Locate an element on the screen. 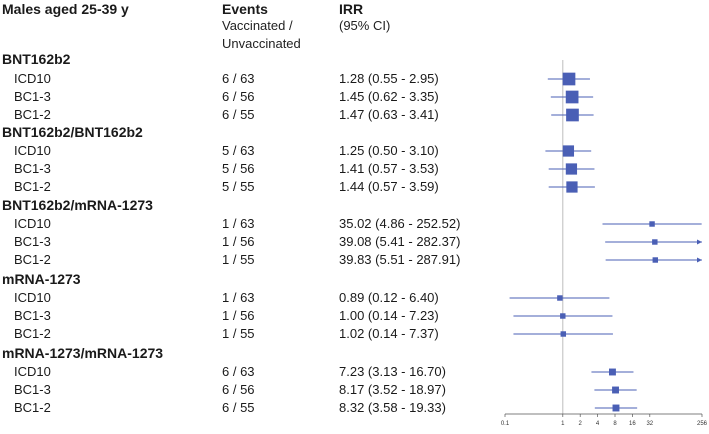 The width and height of the screenshot is (709, 434). x-tick-label: 2 is located at coordinates (581, 424).